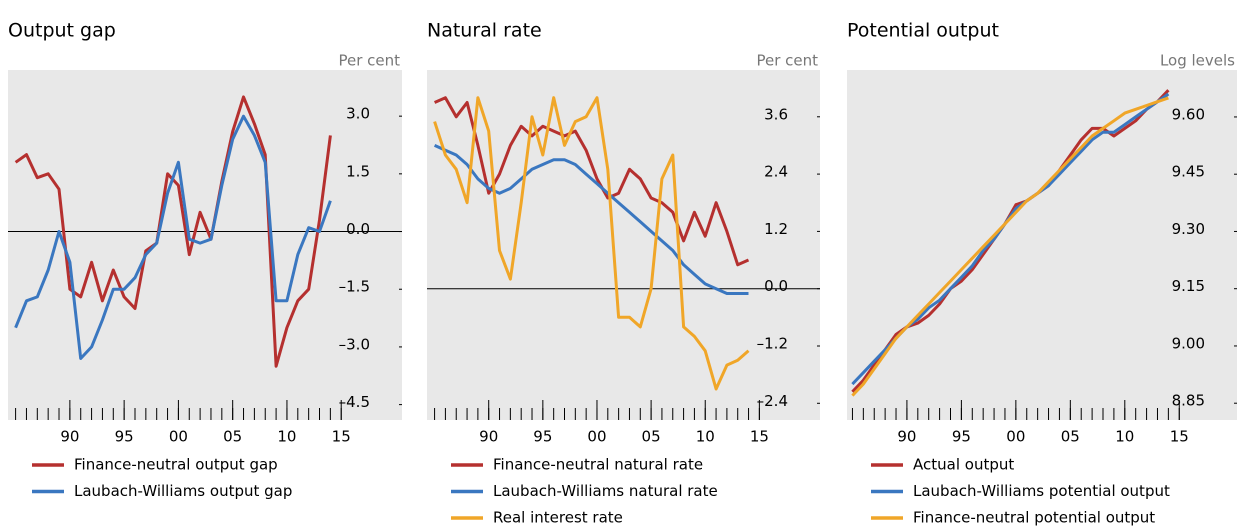 Image resolution: width=1240 pixels, height=527 pixels. What do you see at coordinates (183, 491) in the screenshot?
I see `legend-label: Laubach-Williams output gap` at bounding box center [183, 491].